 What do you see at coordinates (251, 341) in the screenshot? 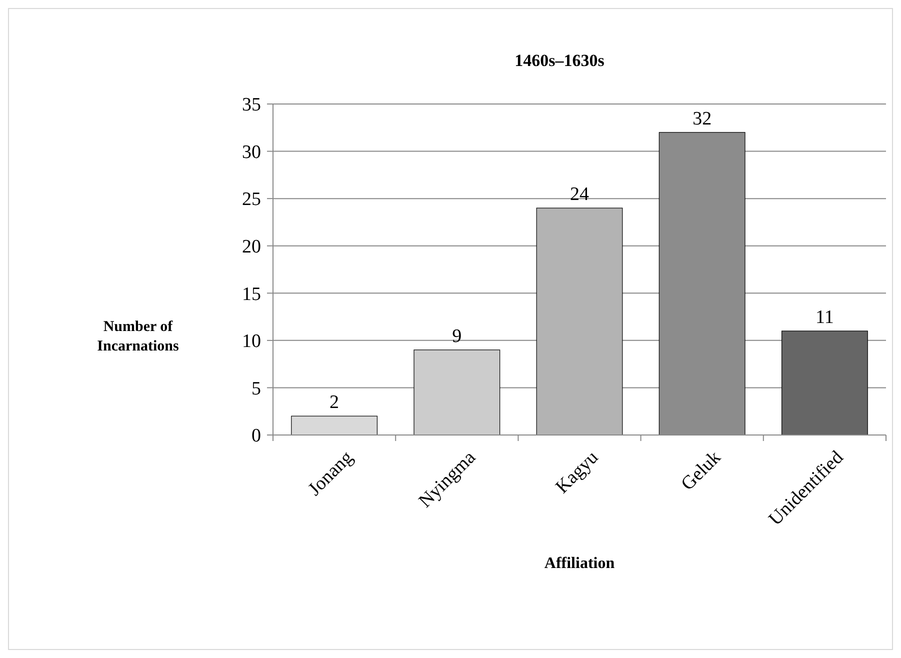
I see `y-tick-label: 10` at bounding box center [251, 341].